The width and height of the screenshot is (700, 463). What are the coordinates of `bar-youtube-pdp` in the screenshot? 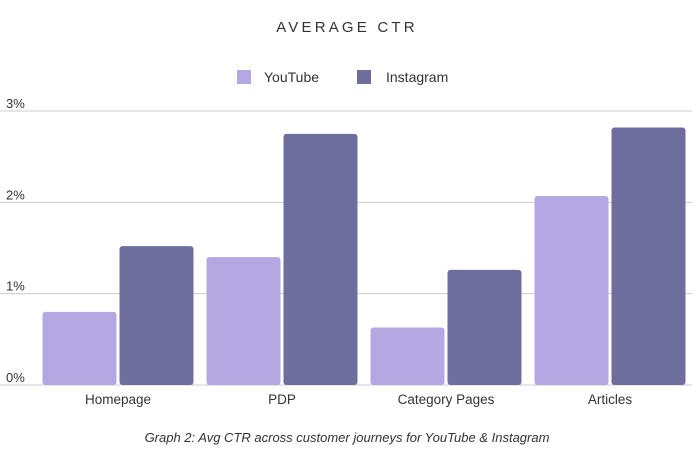 It's located at (243, 321).